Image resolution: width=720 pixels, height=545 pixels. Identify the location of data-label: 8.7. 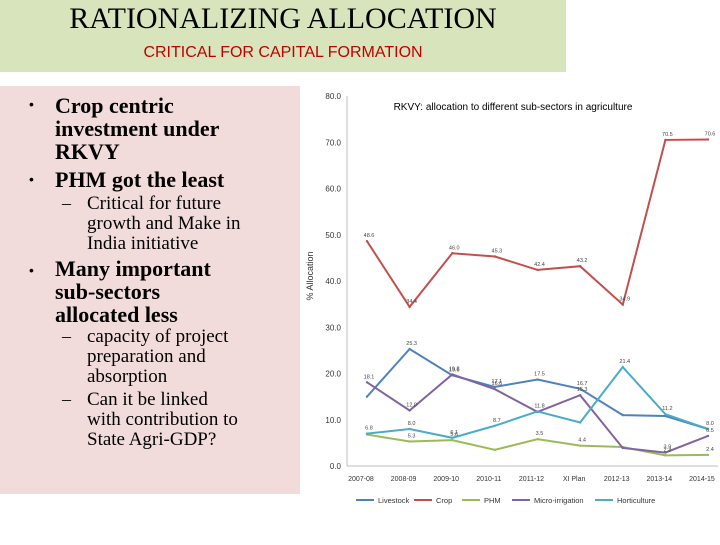
(497, 421).